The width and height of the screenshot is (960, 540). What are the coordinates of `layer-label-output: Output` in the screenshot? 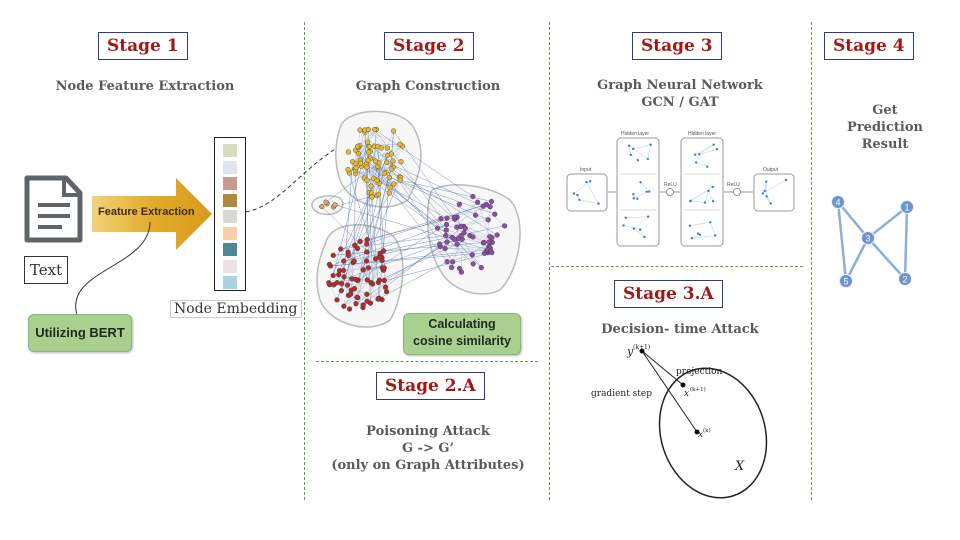 It's located at (771, 170).